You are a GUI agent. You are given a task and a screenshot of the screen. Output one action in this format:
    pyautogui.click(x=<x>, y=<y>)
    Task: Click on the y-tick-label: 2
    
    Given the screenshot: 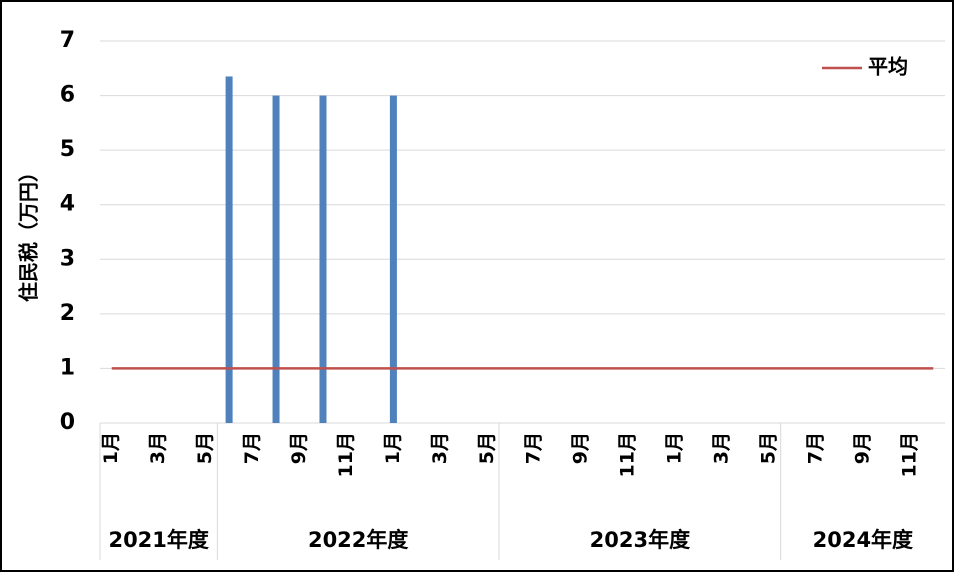 What is the action you would take?
    pyautogui.click(x=67, y=313)
    